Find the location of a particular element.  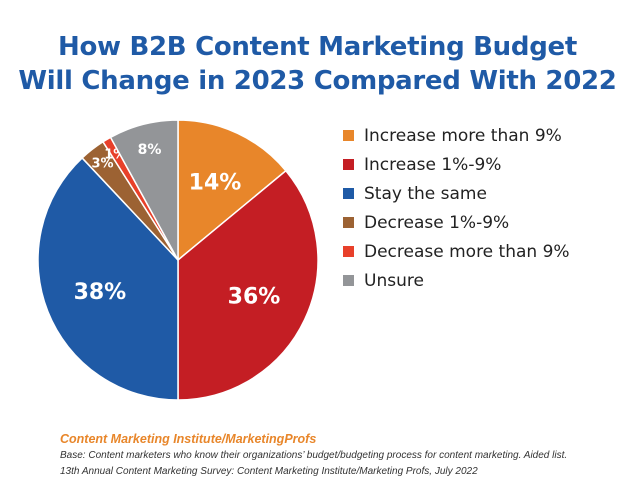

legend-item-increase-1-9: Increase 1%-9% is located at coordinates (456, 164).